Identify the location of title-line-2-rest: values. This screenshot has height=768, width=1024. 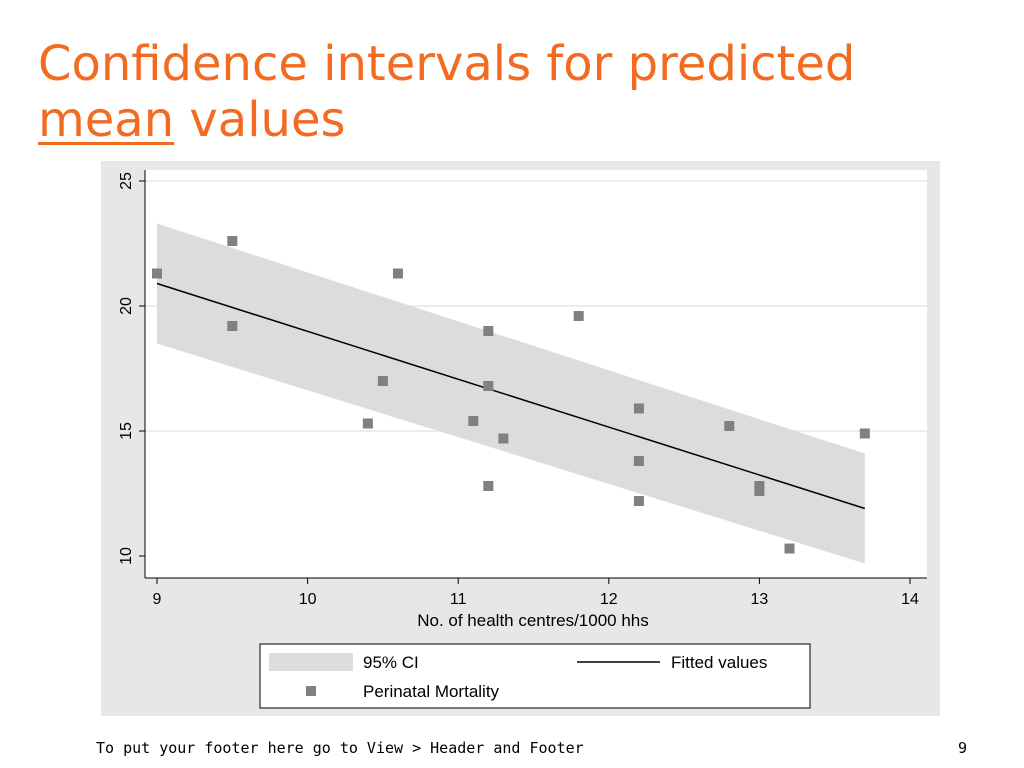
(260, 120).